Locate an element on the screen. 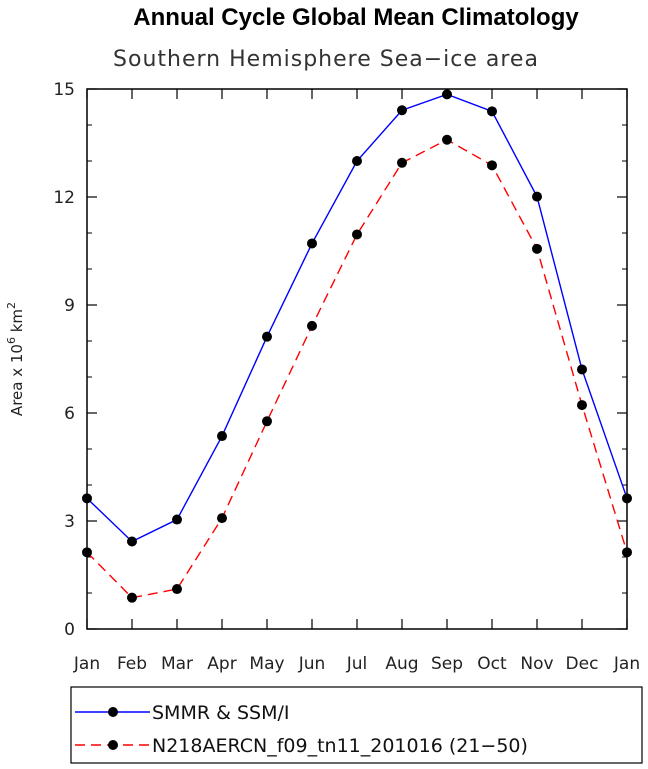 The image size is (648, 769). legend-box is located at coordinates (356, 725).